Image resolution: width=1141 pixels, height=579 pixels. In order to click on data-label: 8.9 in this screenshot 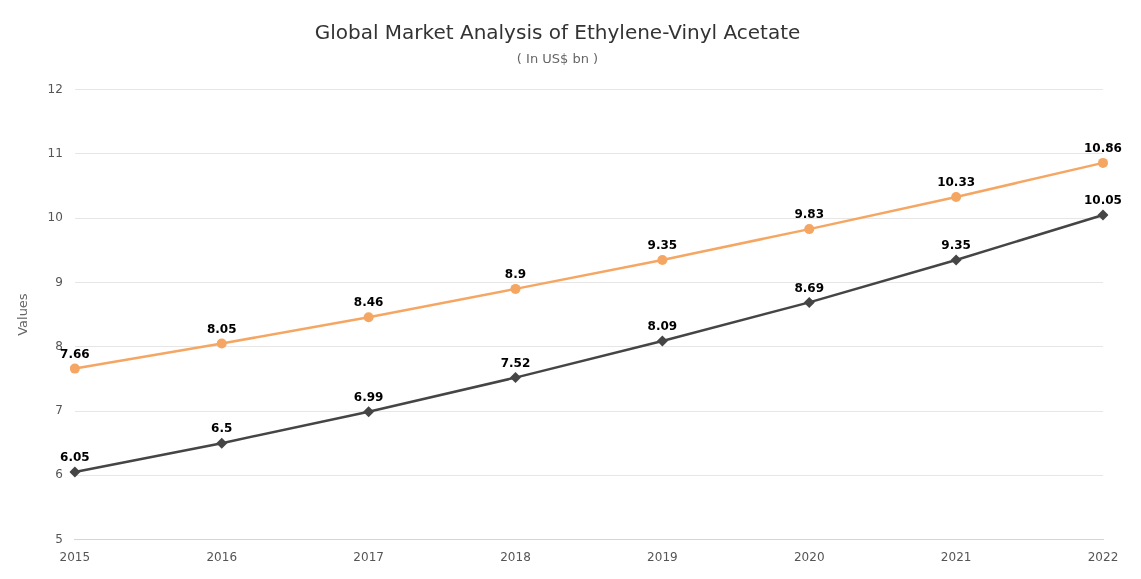, I will do `click(515, 274)`.